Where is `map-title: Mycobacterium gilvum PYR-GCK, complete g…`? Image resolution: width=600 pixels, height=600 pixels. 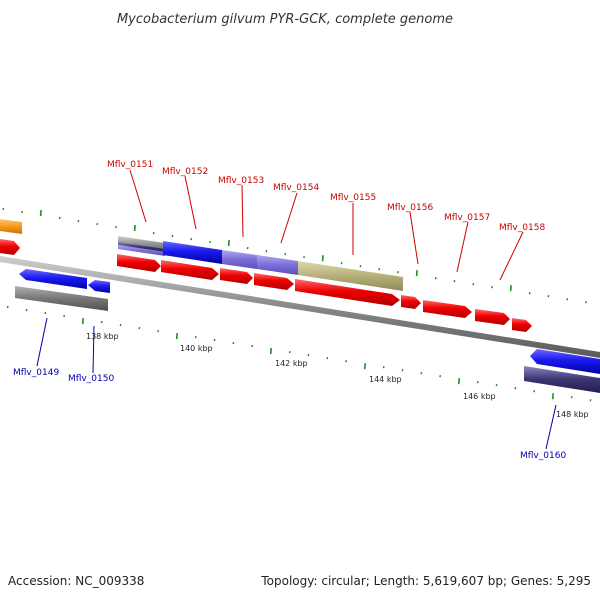
map-title: Mycobacterium gilvum PYR-GCK, complete g… is located at coordinates (285, 19).